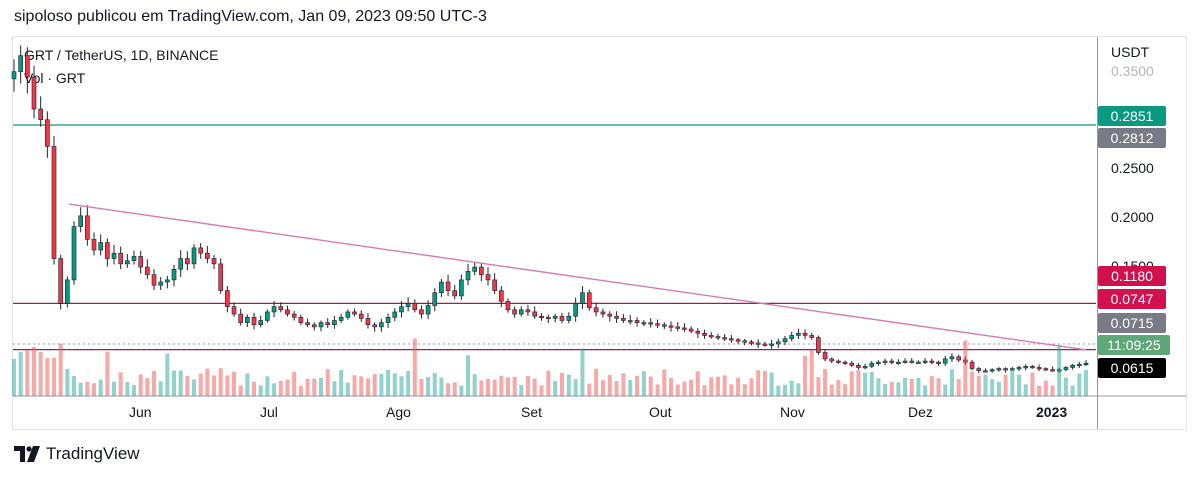  What do you see at coordinates (55, 78) in the screenshot?
I see `volume-legend: Vol · GRT` at bounding box center [55, 78].